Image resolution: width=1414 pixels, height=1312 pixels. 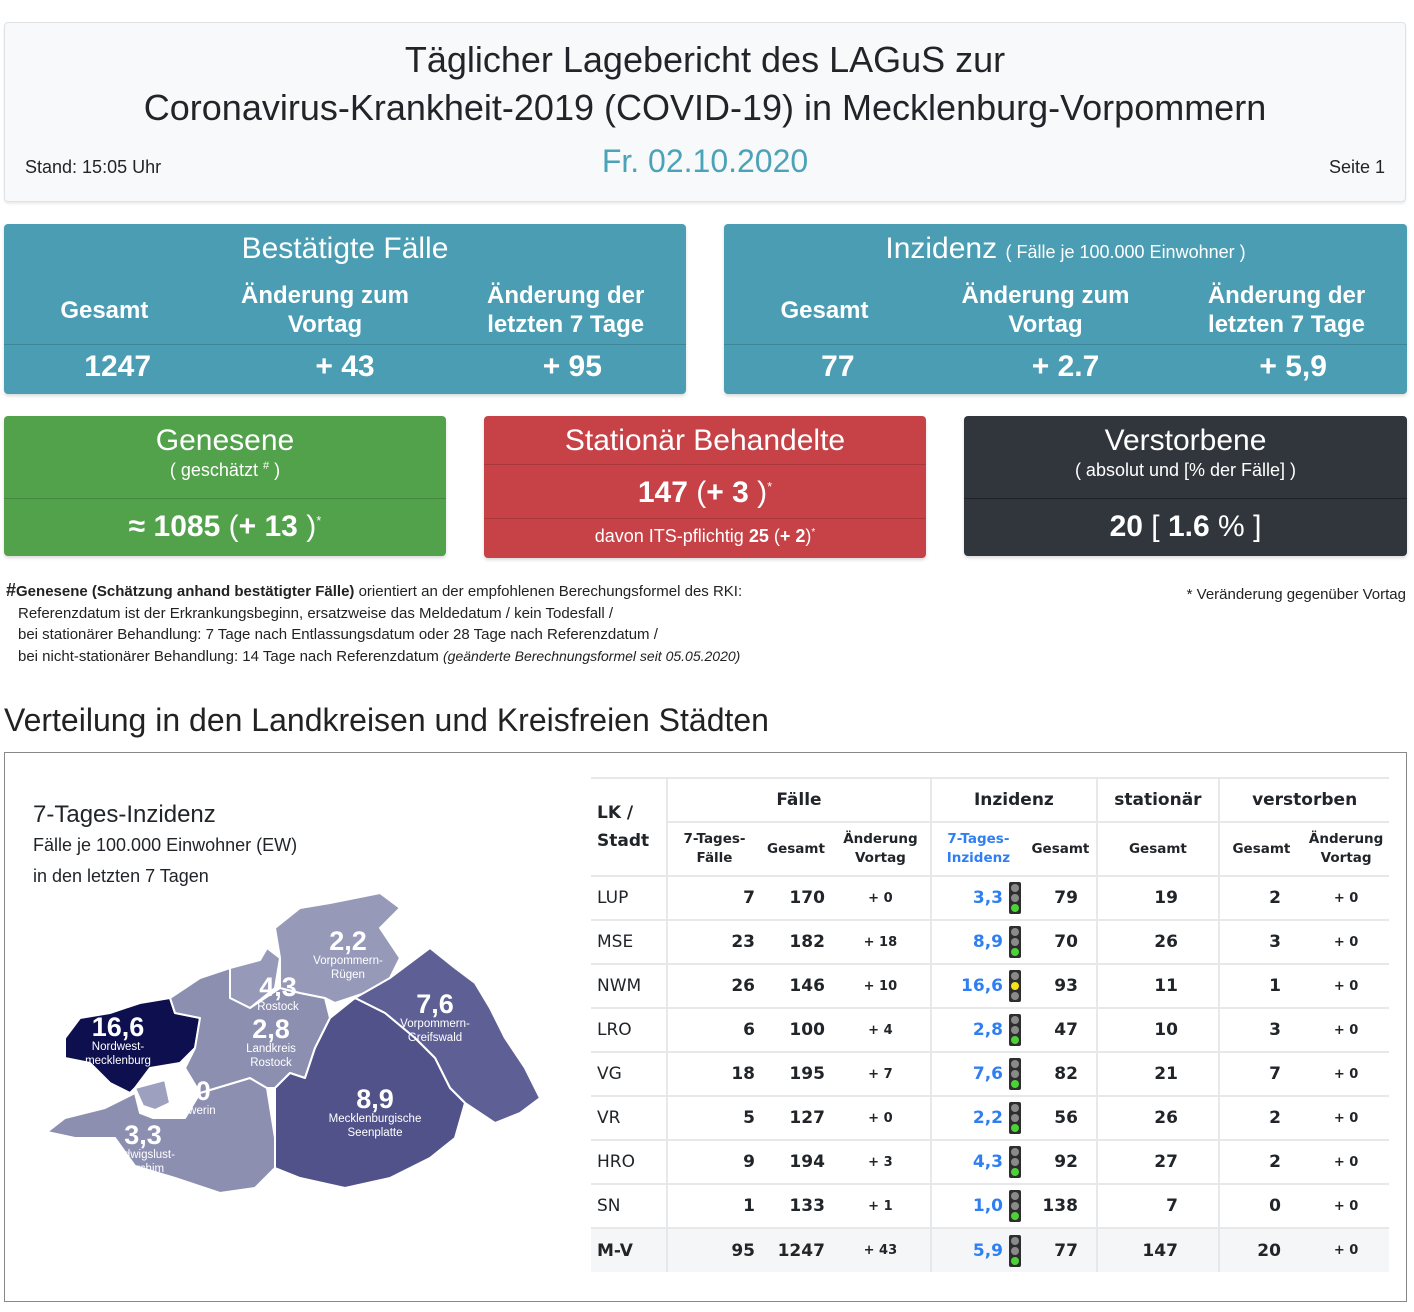 What do you see at coordinates (880, 1205) in the screenshot?
I see `cell-faelle-aenderung: + 1` at bounding box center [880, 1205].